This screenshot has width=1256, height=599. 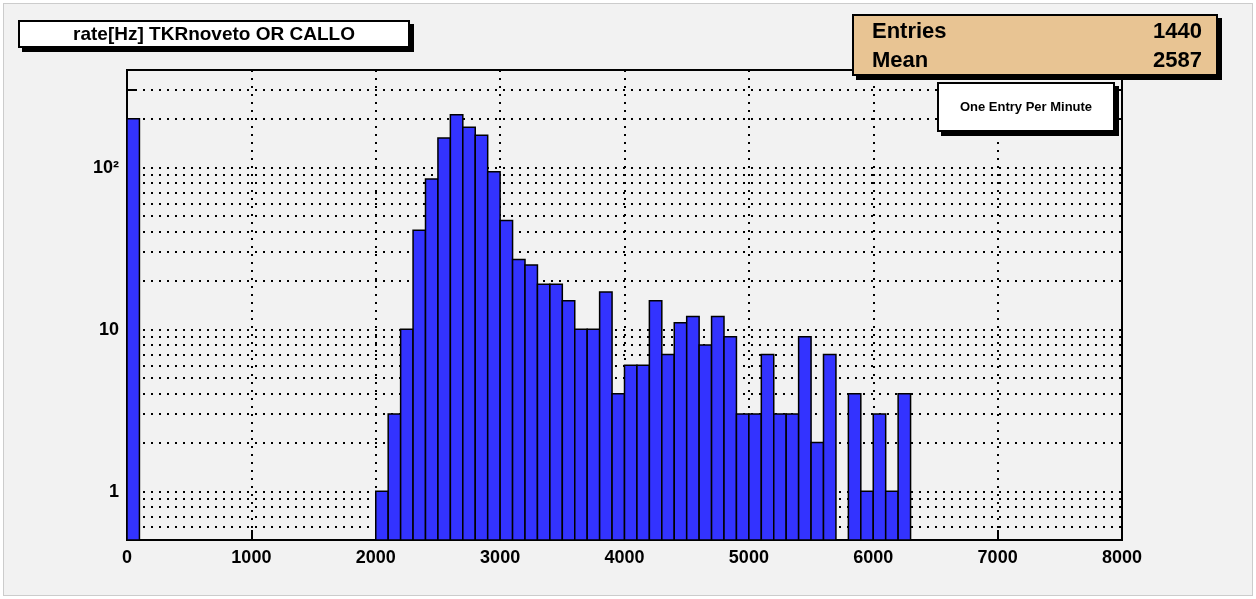 I want to click on x-tick-label: 5000, so click(x=748, y=557).